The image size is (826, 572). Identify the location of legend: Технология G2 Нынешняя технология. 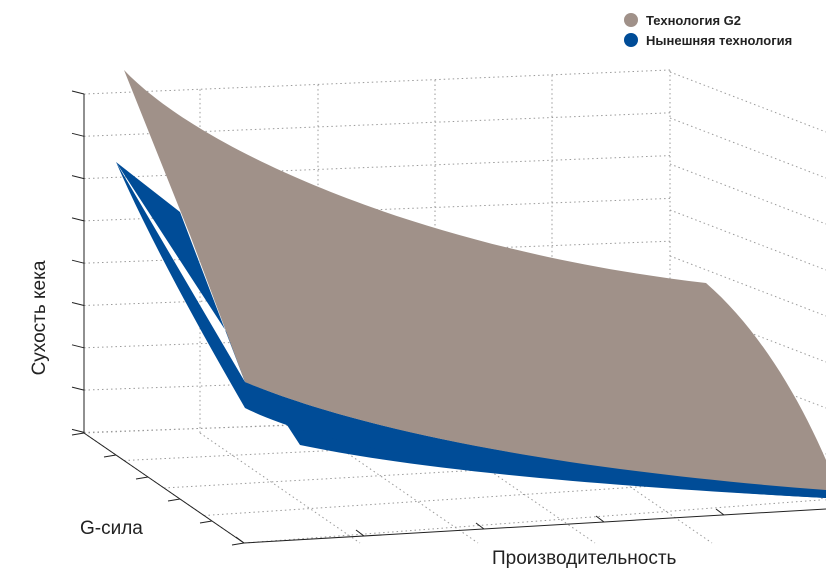
(708, 30).